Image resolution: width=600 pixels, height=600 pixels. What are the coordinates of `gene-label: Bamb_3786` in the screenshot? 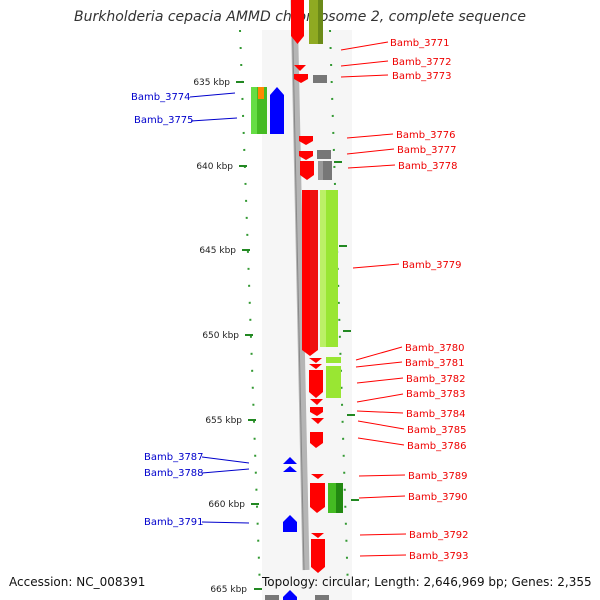 It's located at (437, 446).